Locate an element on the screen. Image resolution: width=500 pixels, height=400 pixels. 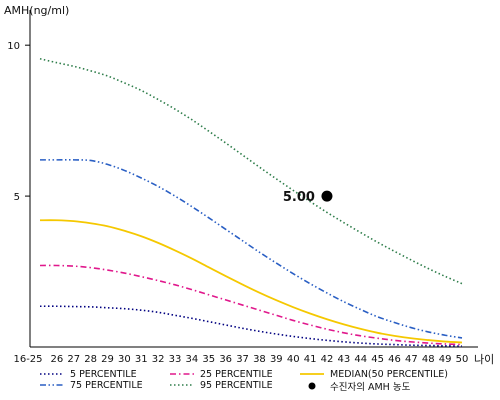
x-tick-label-42: 42 is located at coordinates (327, 359).